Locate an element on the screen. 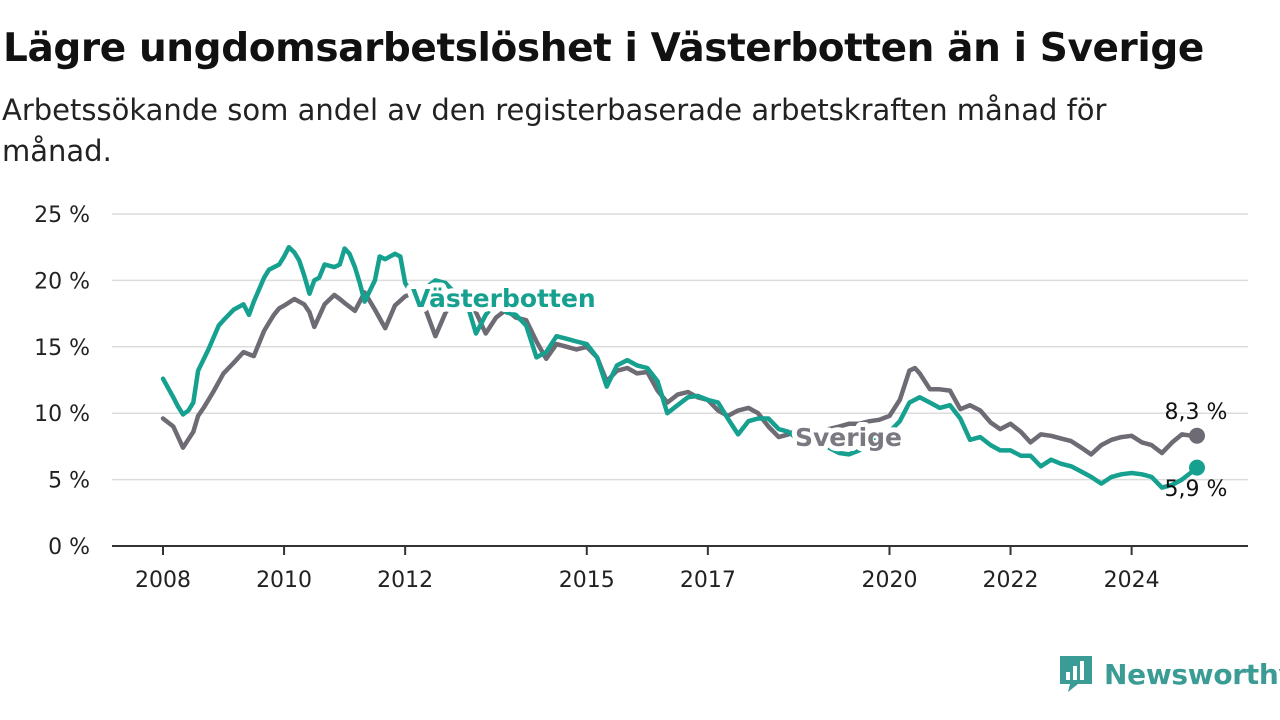  y-tick-label: 25 % is located at coordinates (62, 215).